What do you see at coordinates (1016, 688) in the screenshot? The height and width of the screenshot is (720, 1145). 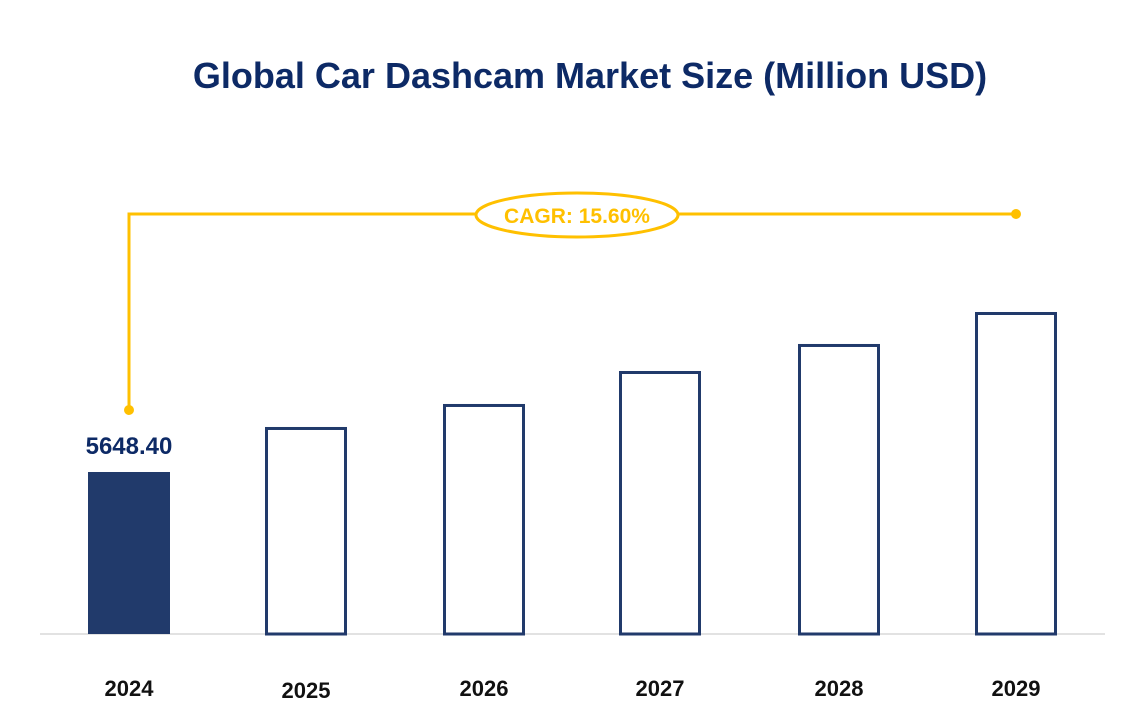 I see `x-tick-label: 2029` at bounding box center [1016, 688].